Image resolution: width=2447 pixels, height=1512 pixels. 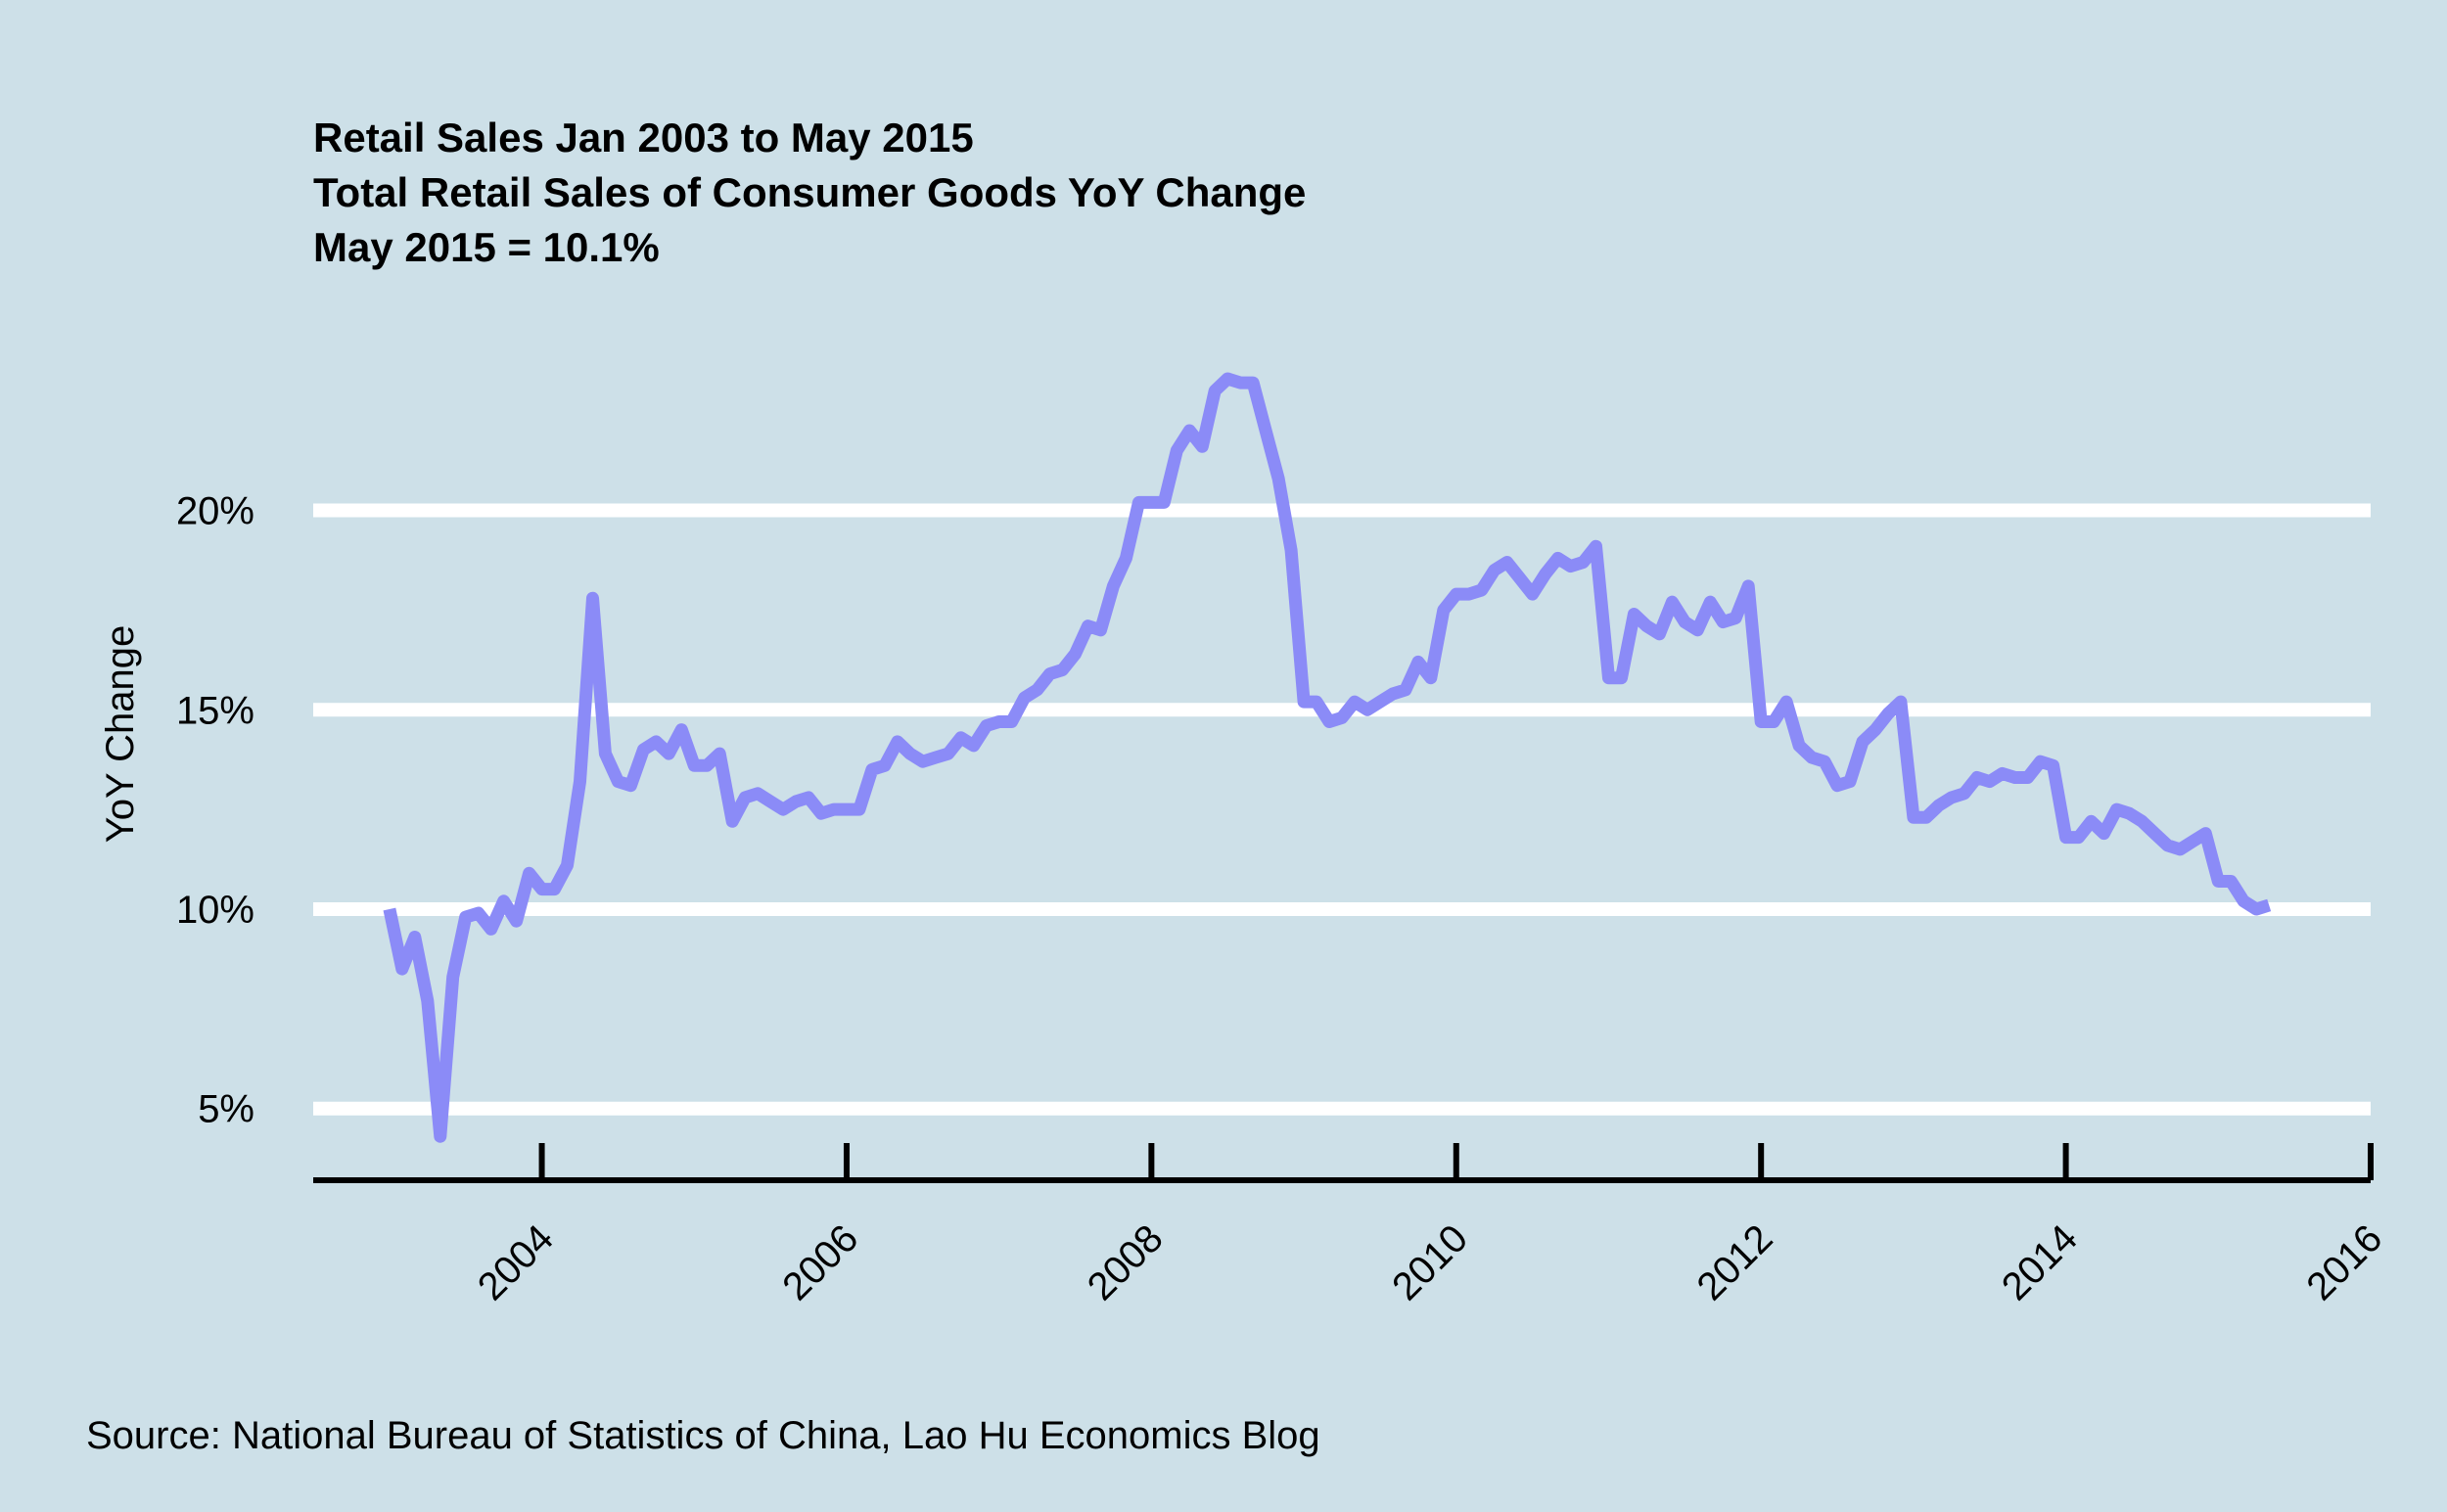 I want to click on chart-title-line-3: May 2015 = 10.1%, so click(x=486, y=247).